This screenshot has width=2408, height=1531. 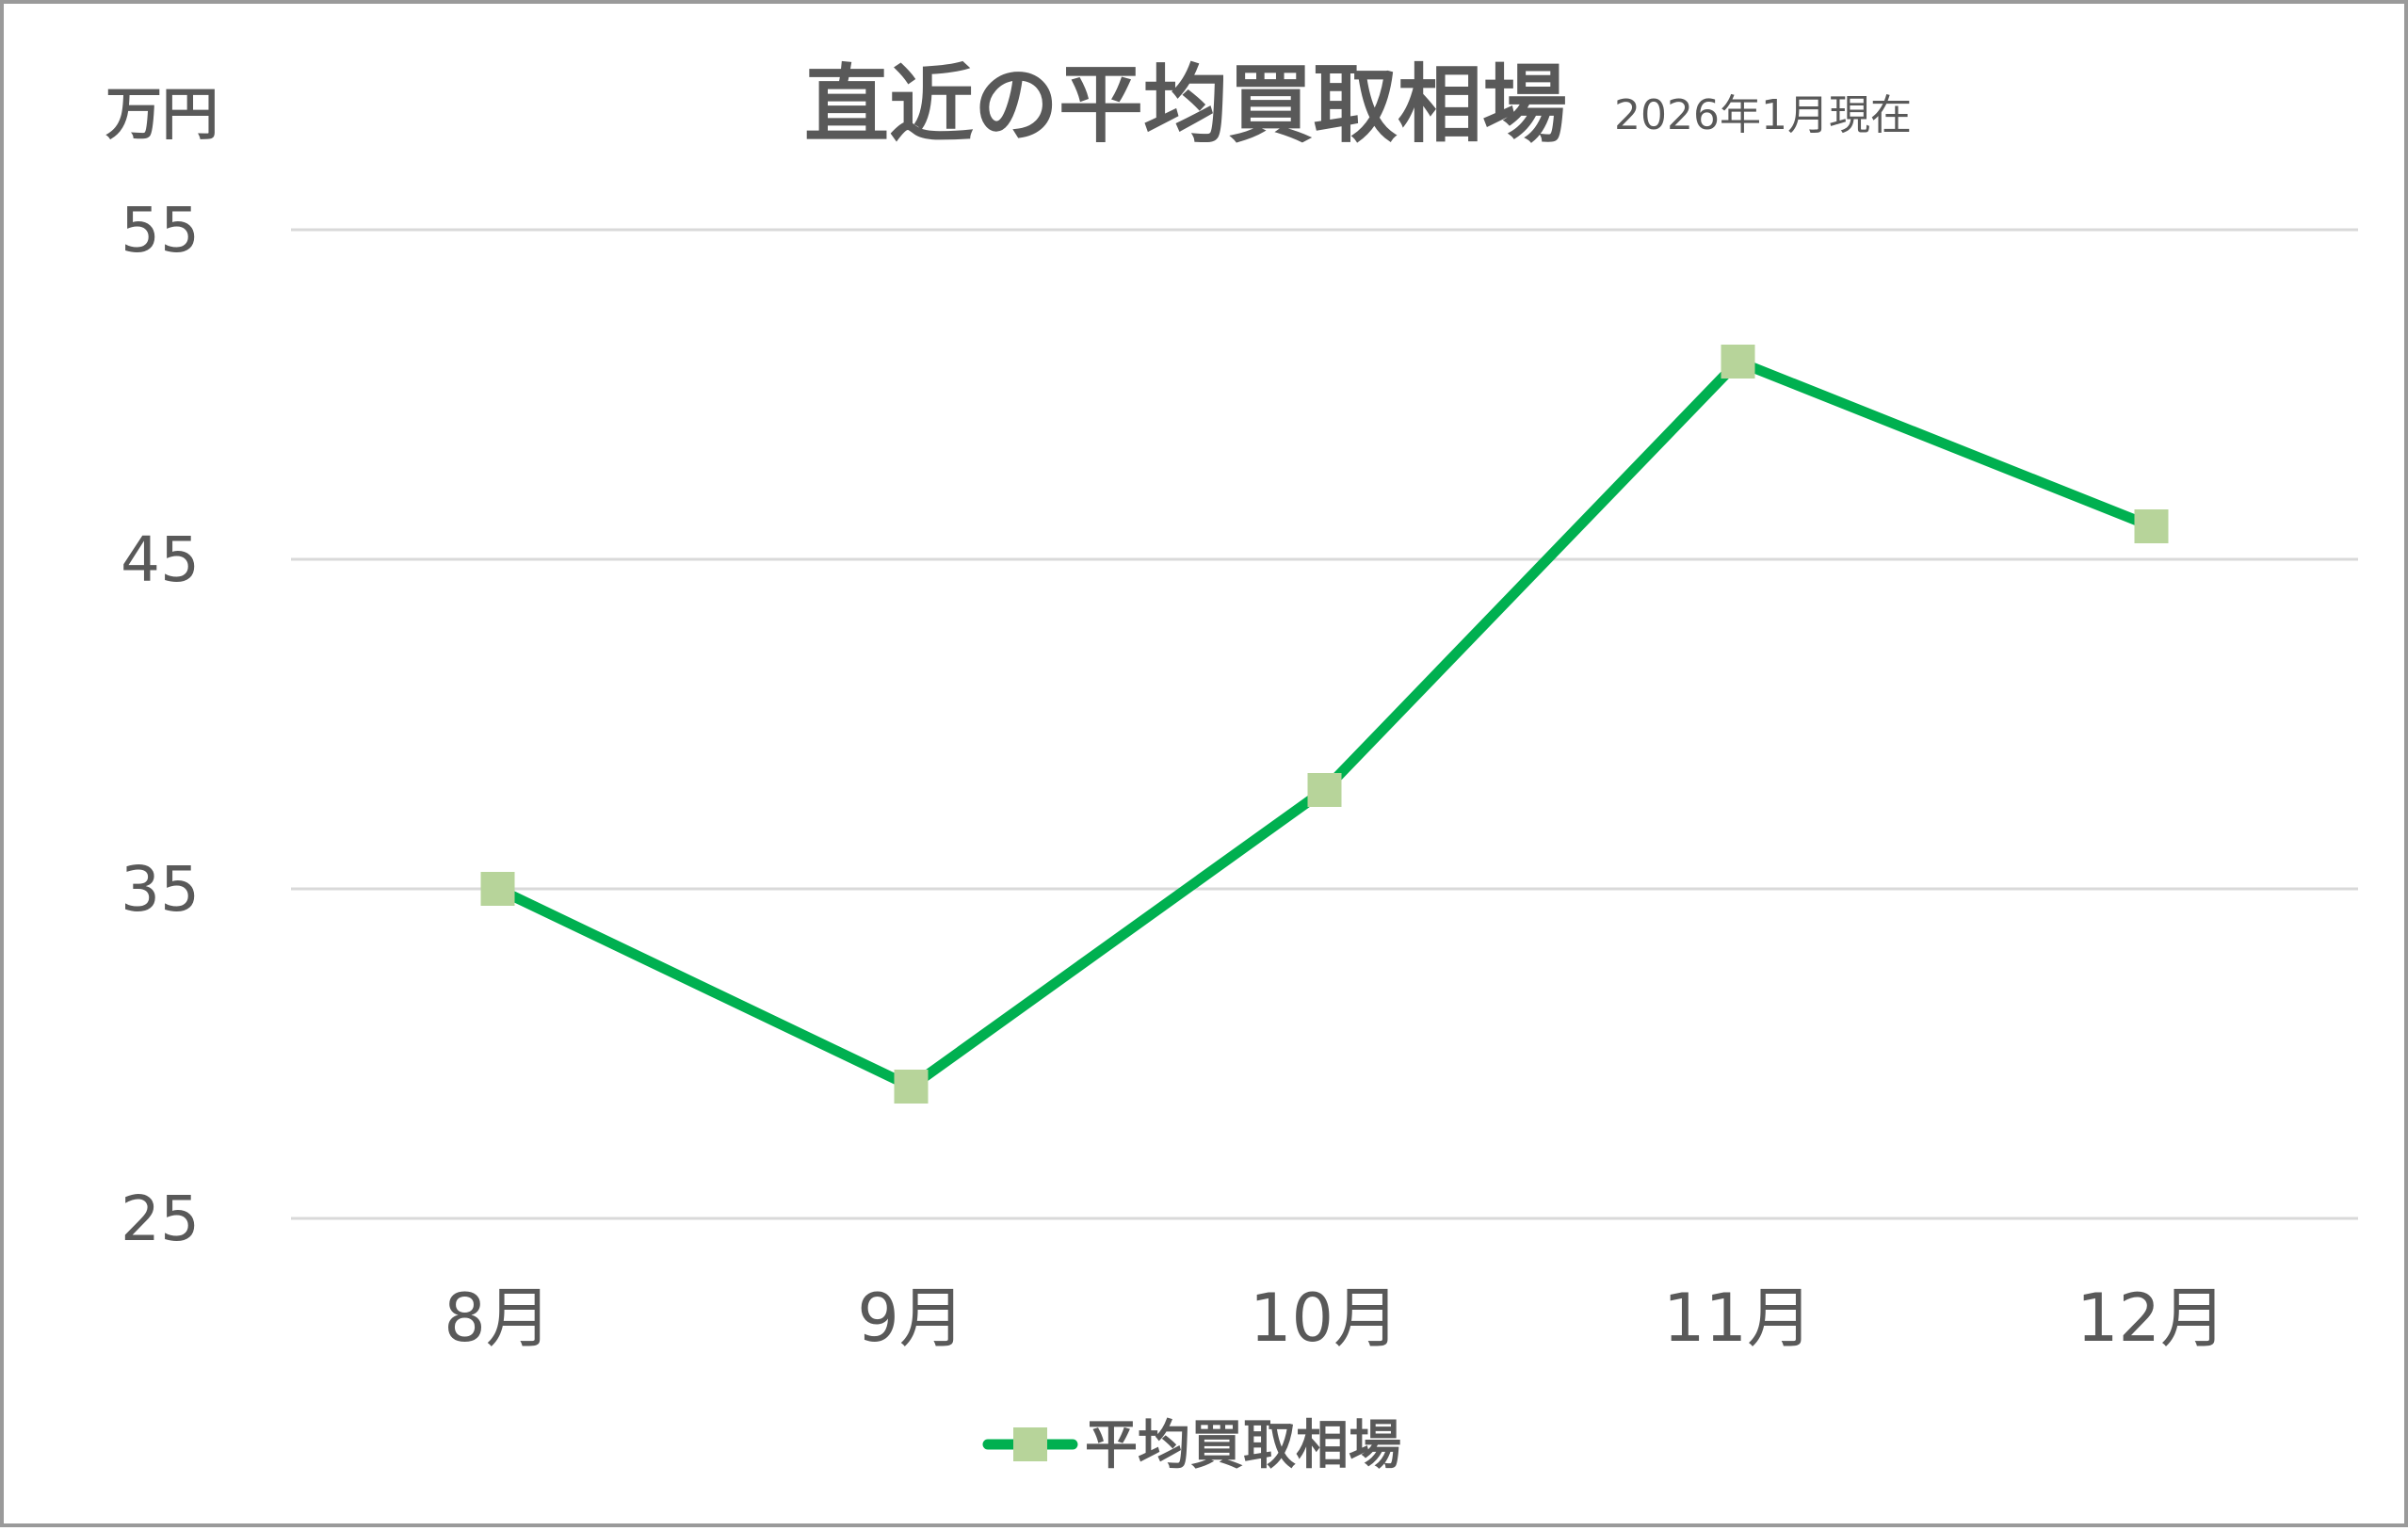 I want to click on y-tick-label: 55, so click(x=160, y=230).